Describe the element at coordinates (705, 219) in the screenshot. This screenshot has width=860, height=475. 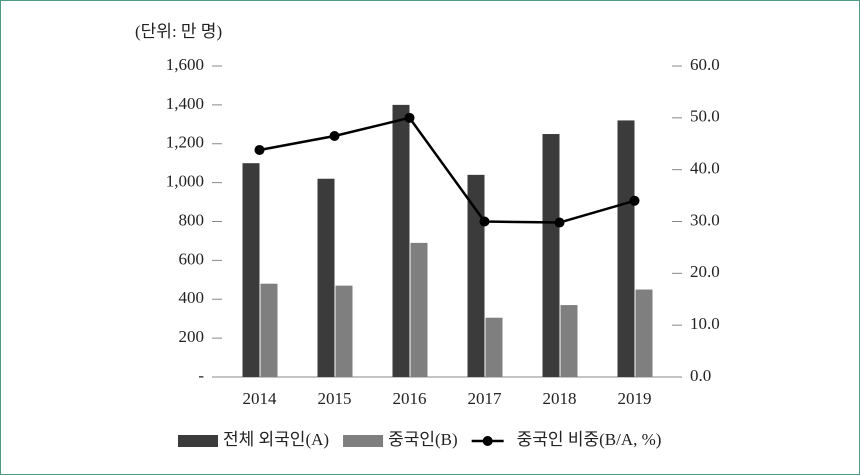
I see `y2-tick-label: 30.0` at that location.